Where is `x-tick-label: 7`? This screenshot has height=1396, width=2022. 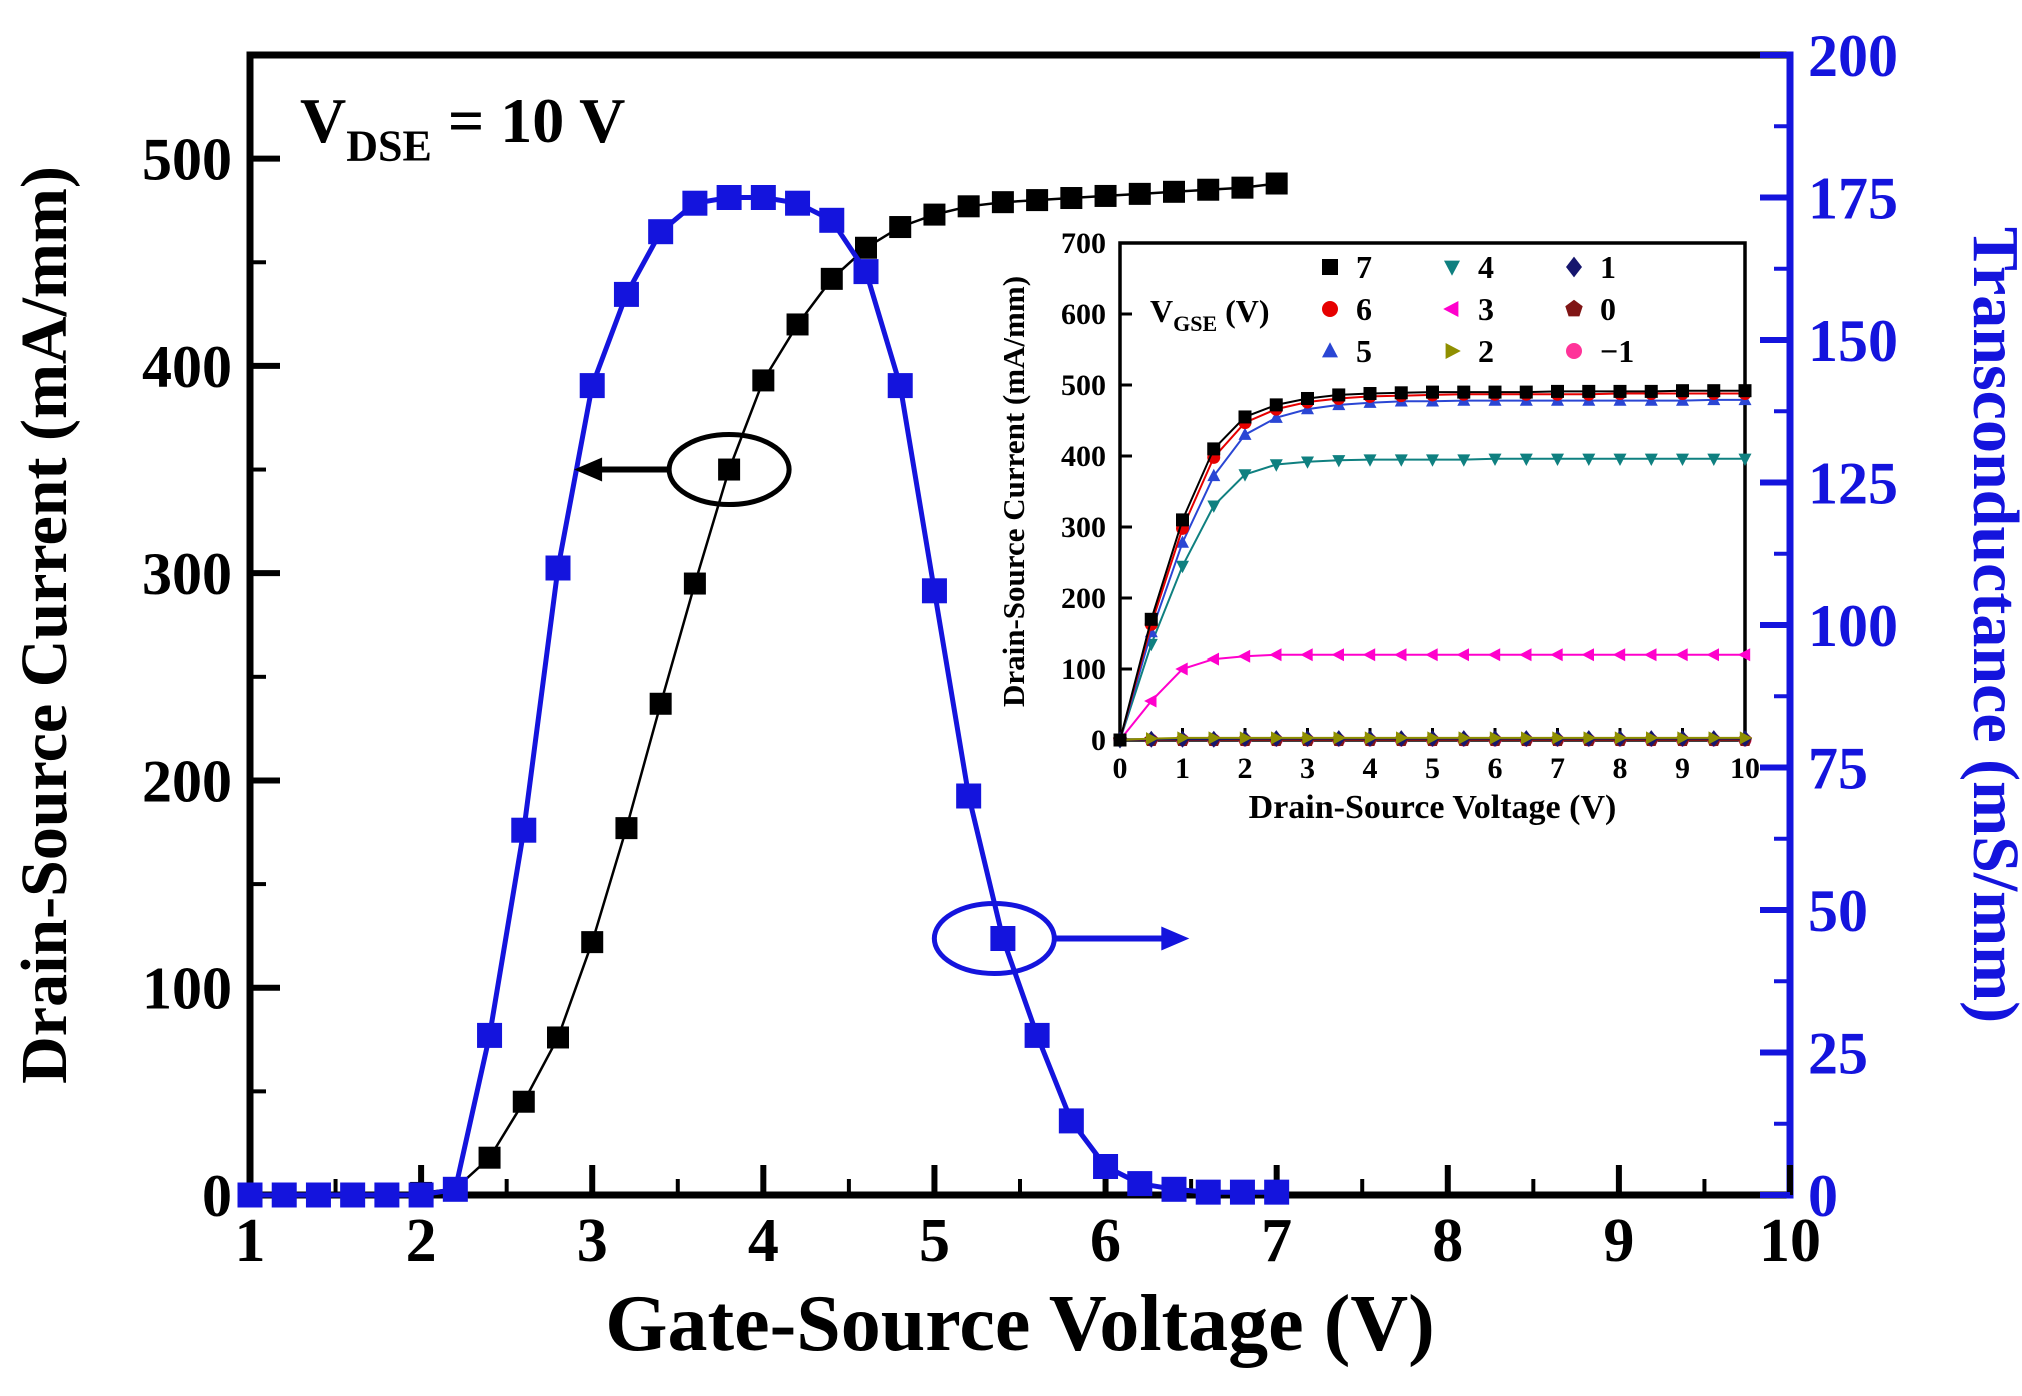
x-tick-label: 7 is located at coordinates (1276, 1241).